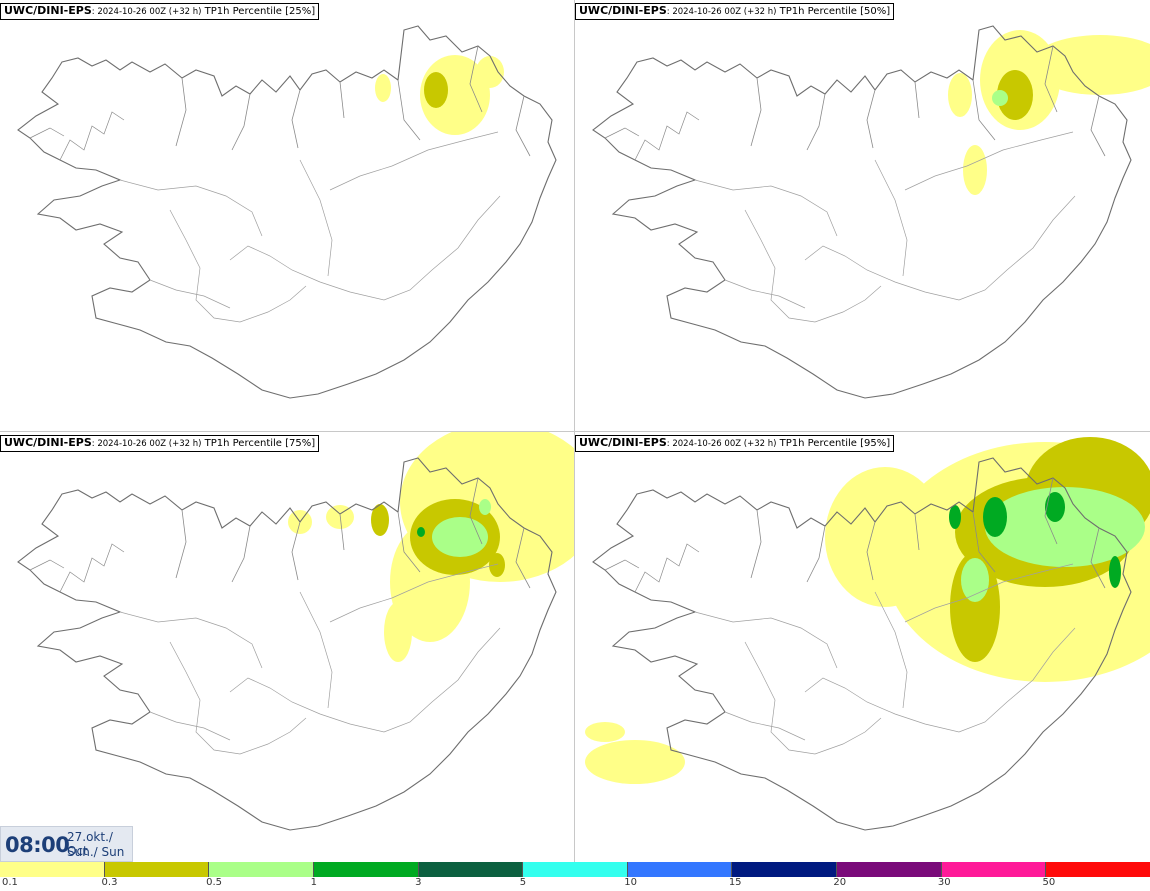  I want to click on legend-tick-label: 0.3, so click(109, 882).